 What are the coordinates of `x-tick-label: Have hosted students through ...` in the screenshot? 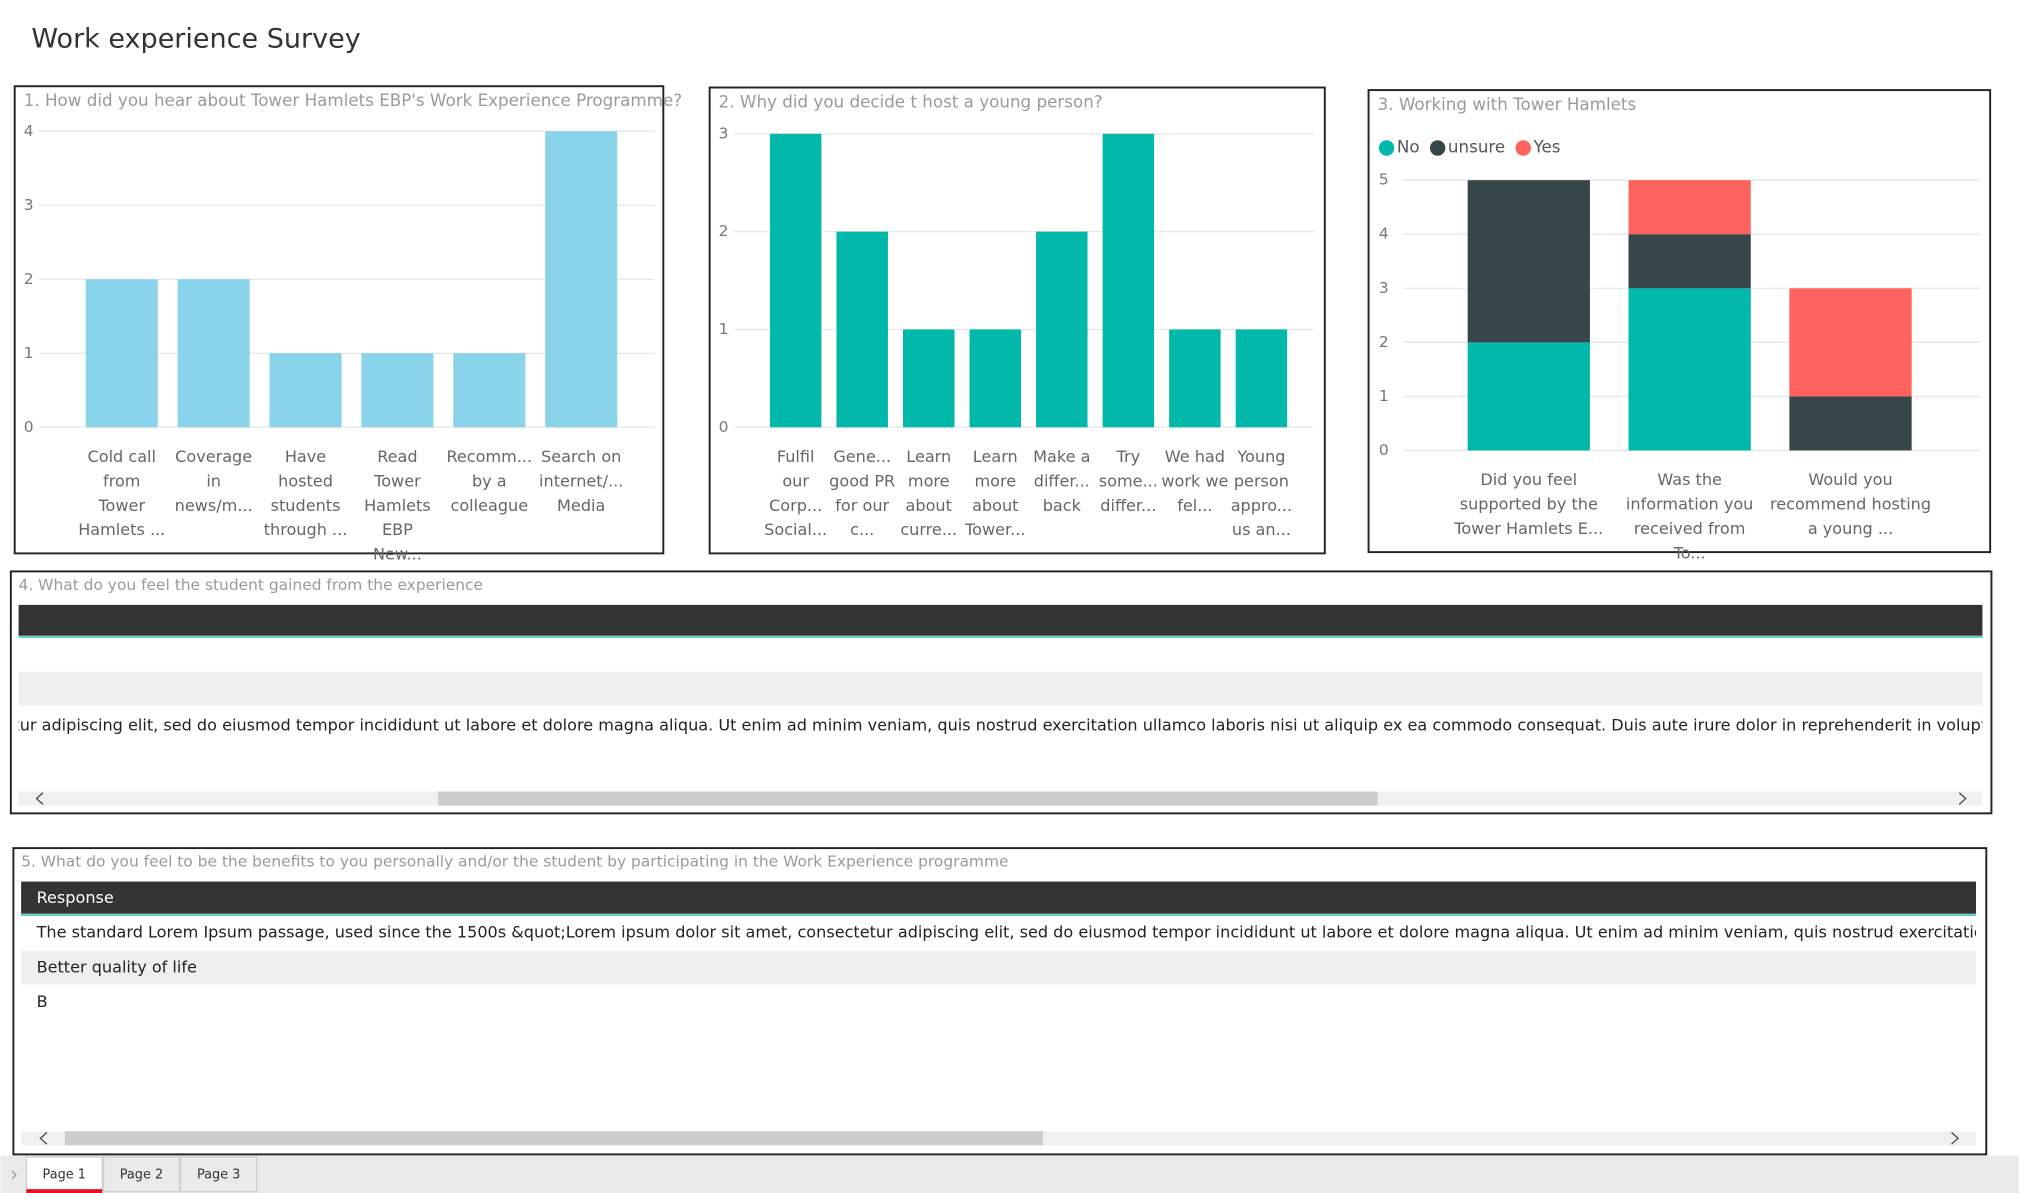 It's located at (306, 492).